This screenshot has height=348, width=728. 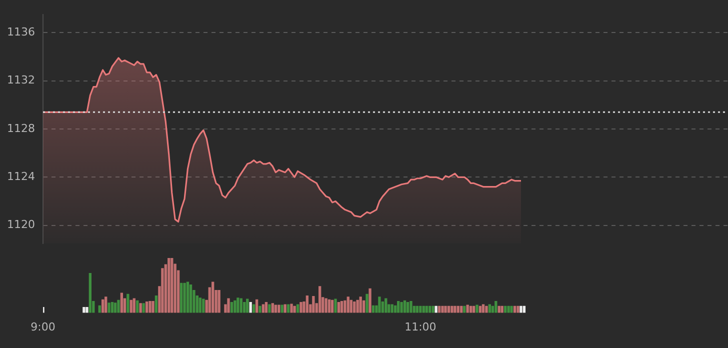 I want to click on y-tick-label: 1128, so click(x=21, y=128).